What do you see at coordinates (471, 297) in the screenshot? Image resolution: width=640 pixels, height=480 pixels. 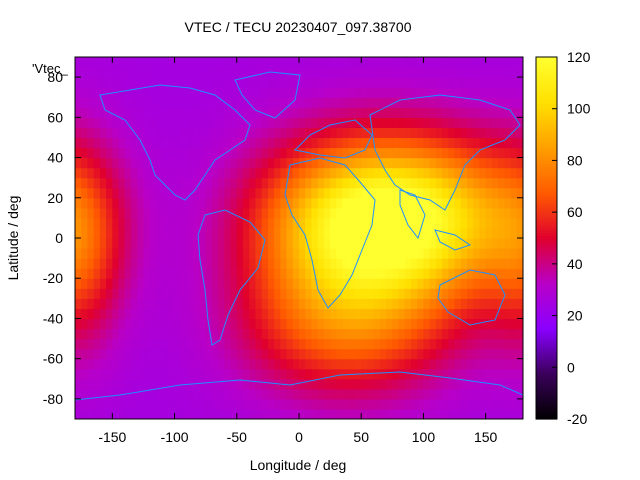 I see `coastline-australia` at bounding box center [471, 297].